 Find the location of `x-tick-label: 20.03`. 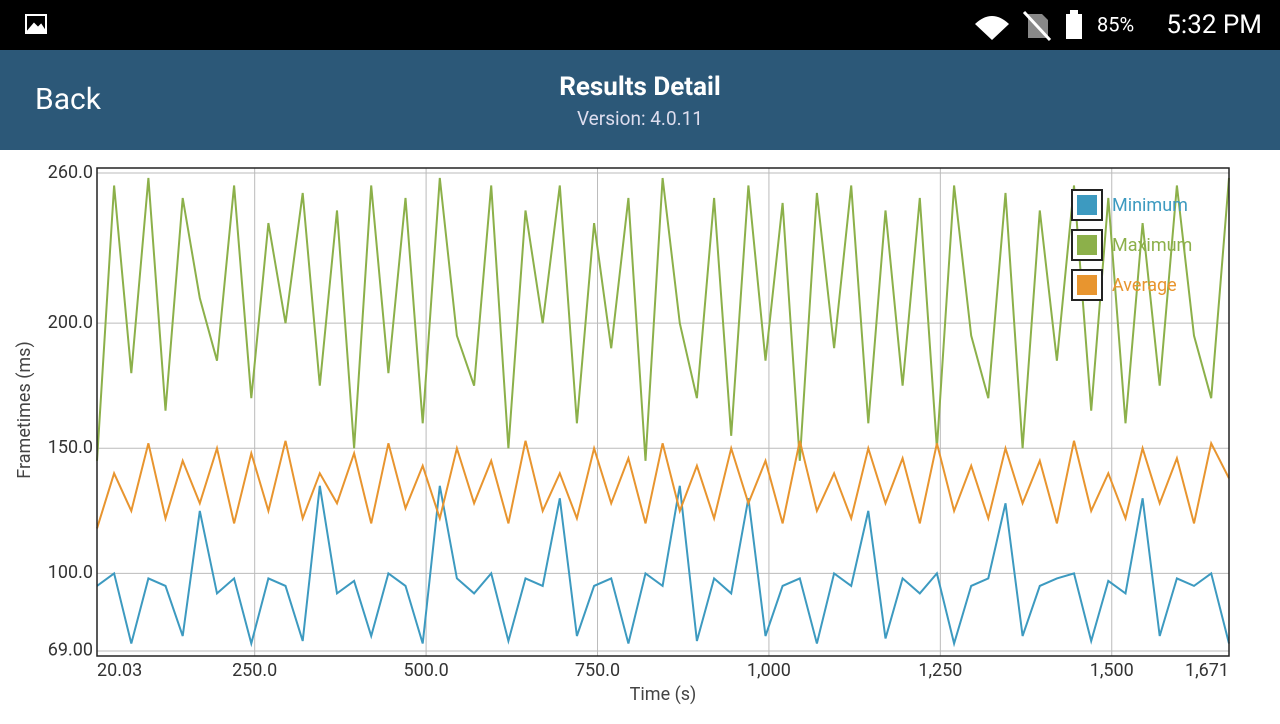

x-tick-label: 20.03 is located at coordinates (119, 670).